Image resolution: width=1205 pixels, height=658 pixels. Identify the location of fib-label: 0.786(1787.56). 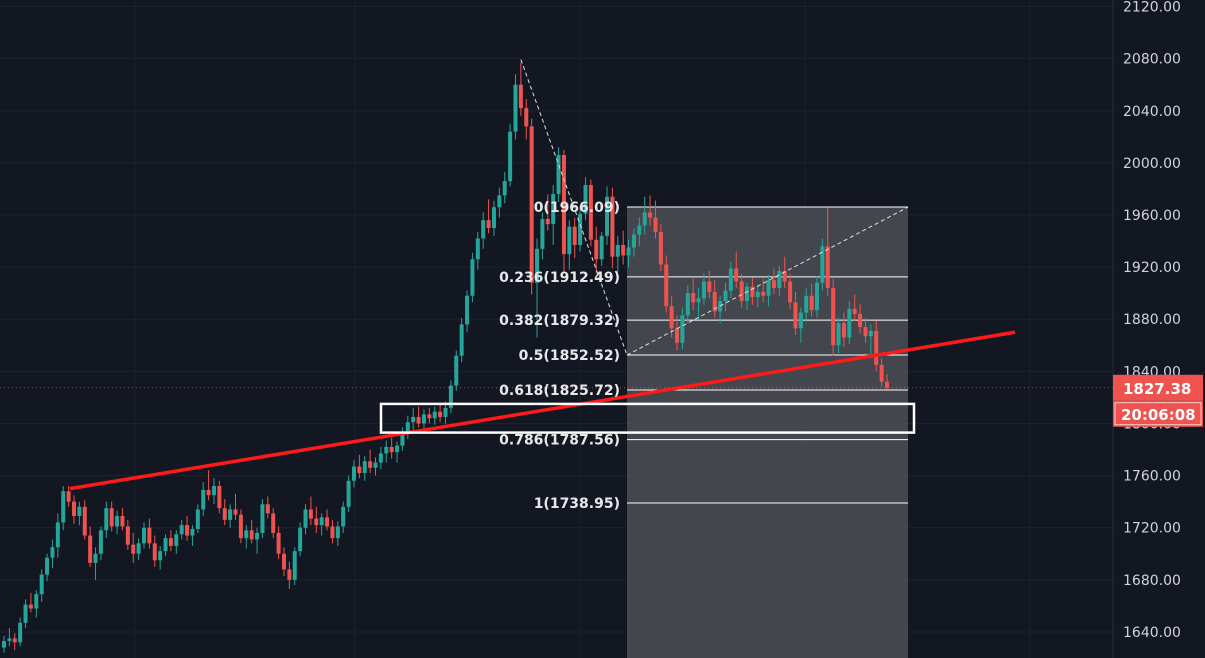
(559, 441).